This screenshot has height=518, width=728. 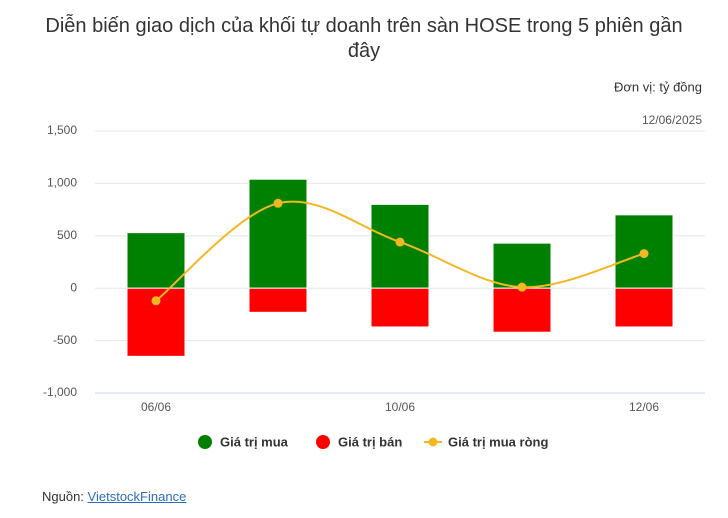 What do you see at coordinates (658, 86) in the screenshot?
I see `unit-note: Đơn vị: tỷ đồng` at bounding box center [658, 86].